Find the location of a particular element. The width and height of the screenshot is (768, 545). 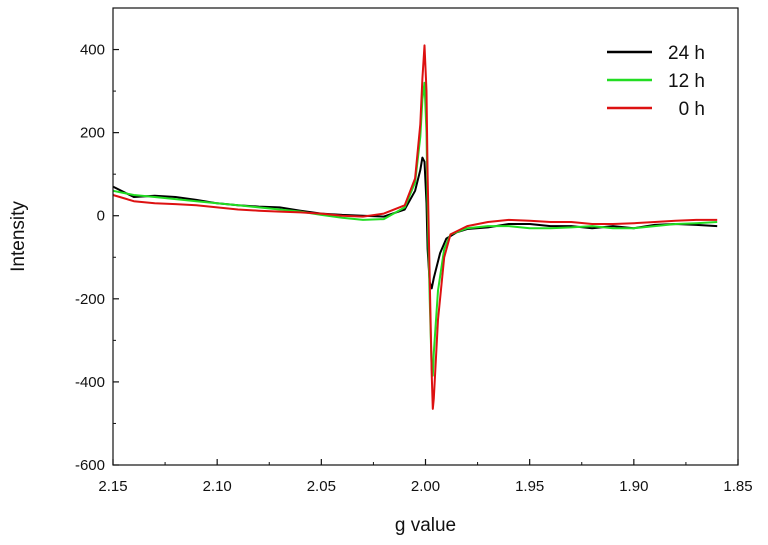

x-axis-title: g value is located at coordinates (425, 525).